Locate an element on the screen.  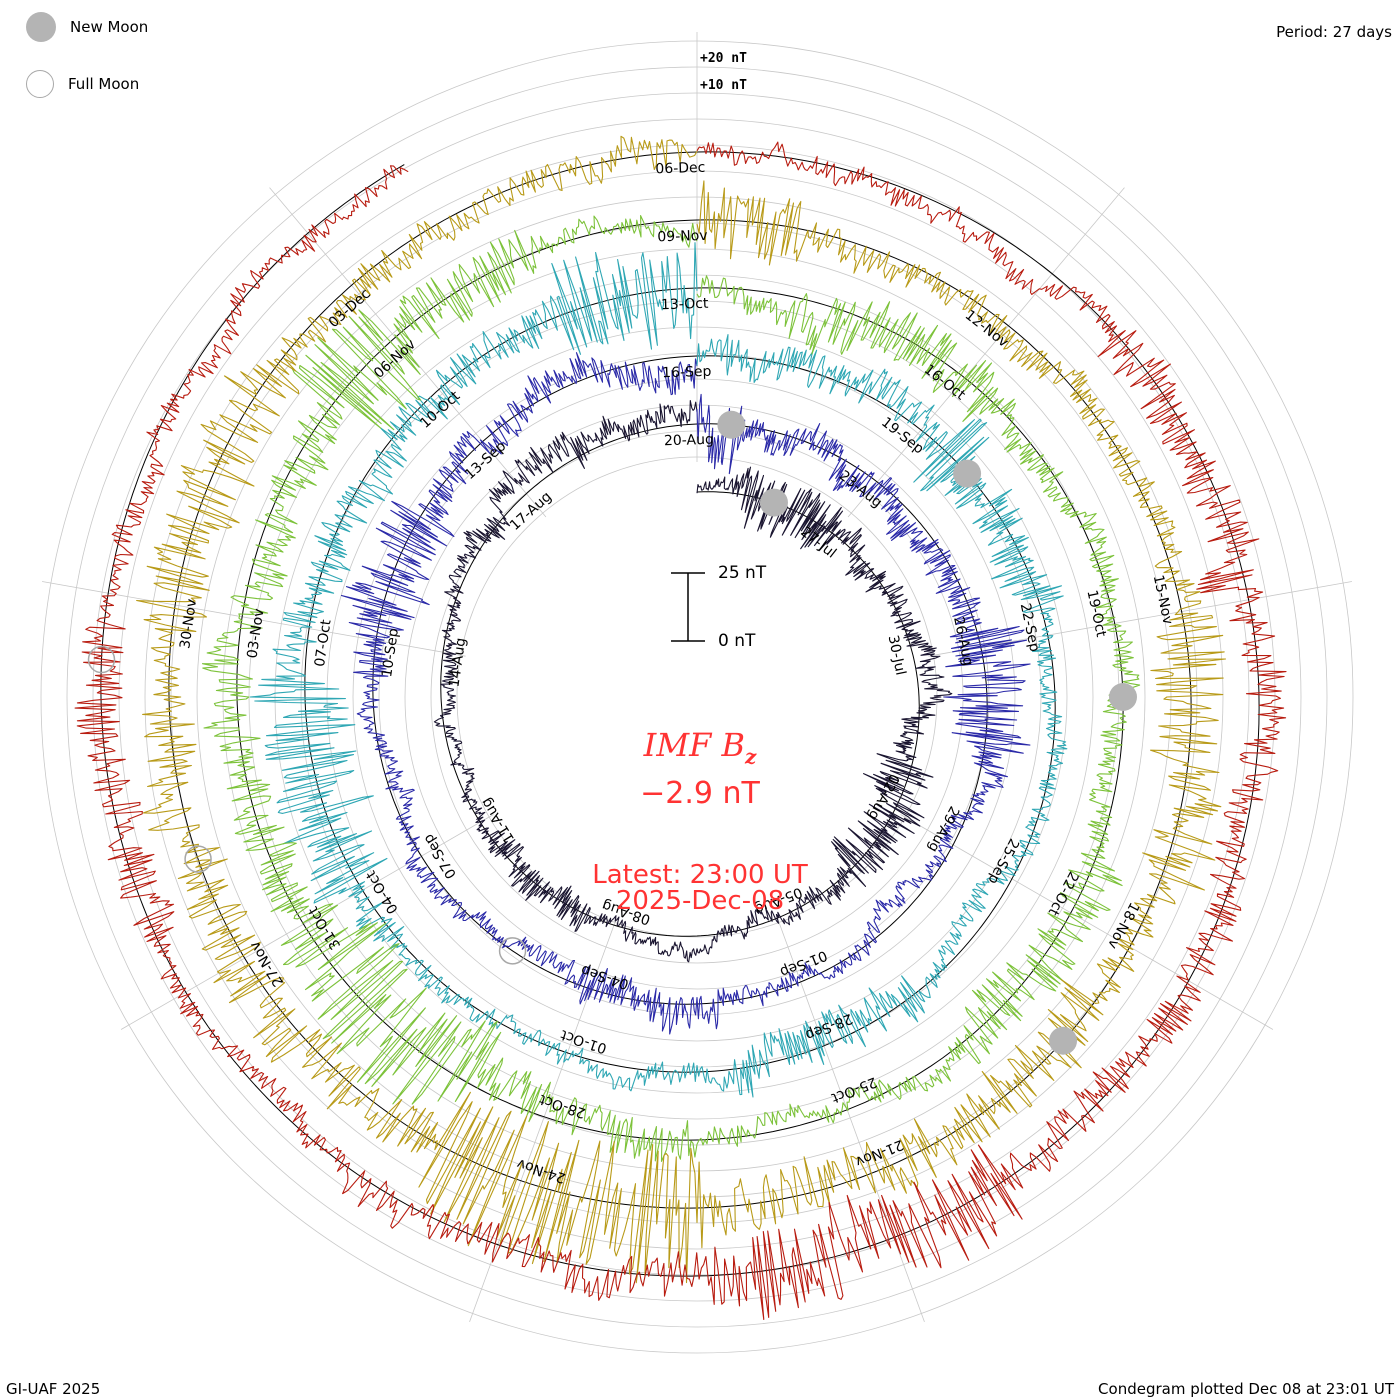
date-label: 14-Aug is located at coordinates (457, 663).